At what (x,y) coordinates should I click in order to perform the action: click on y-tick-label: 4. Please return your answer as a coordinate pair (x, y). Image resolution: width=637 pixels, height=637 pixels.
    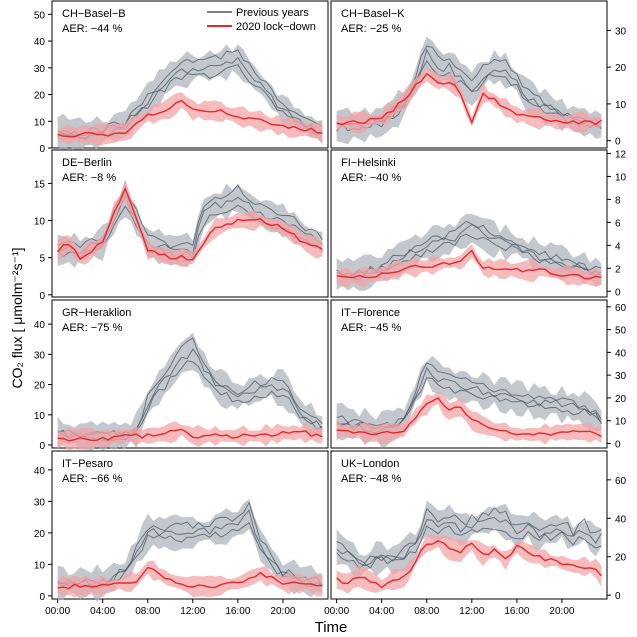
    Looking at the image, I should click on (618, 246).